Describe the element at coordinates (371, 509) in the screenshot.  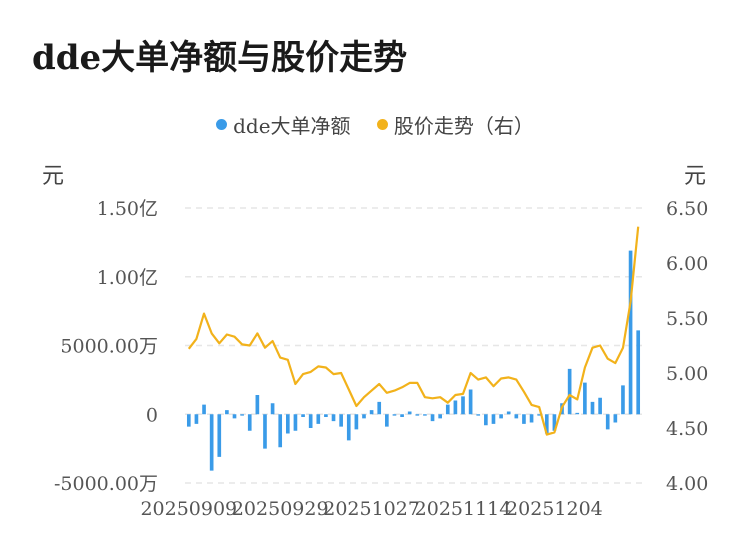
I see `x-tick-label: 20251027` at that location.